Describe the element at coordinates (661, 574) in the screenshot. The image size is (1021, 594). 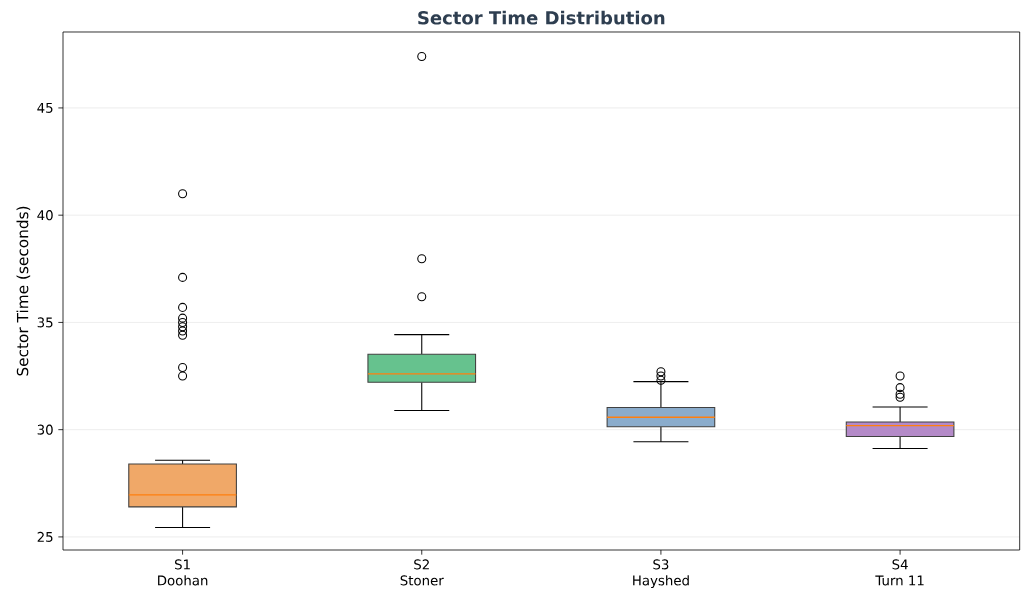
I see `x-tick-label: S3 Hayshed` at that location.